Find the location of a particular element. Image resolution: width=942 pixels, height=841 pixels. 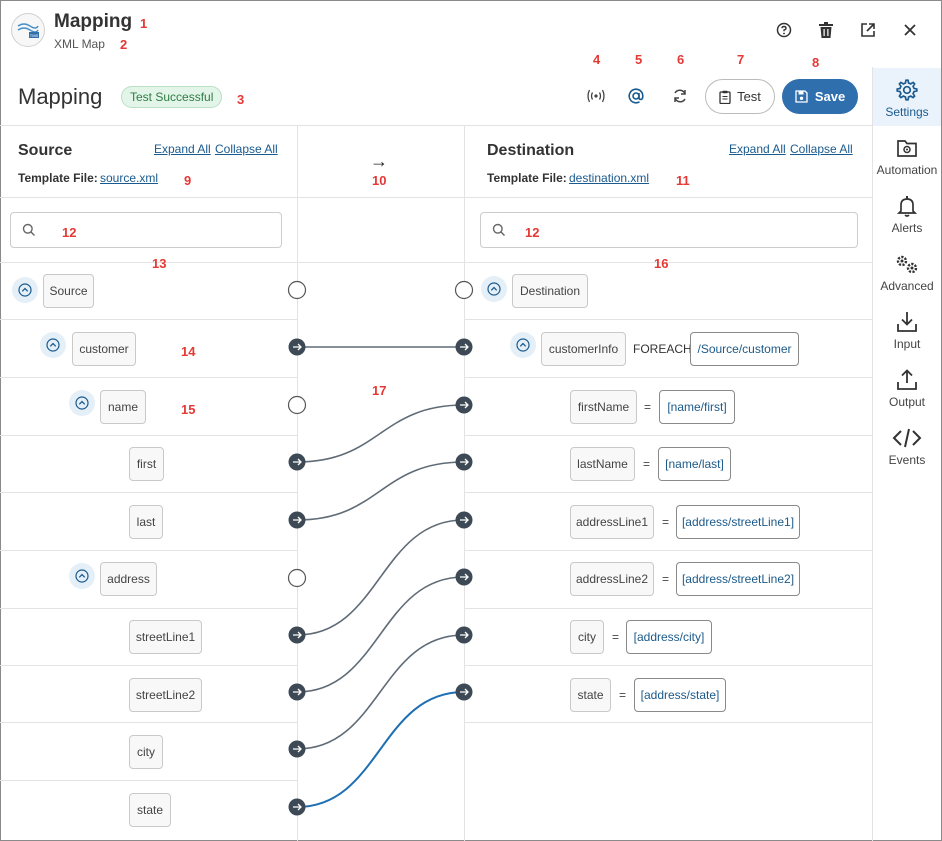

foreach-path-expression: /Source/customer is located at coordinates (744, 349).